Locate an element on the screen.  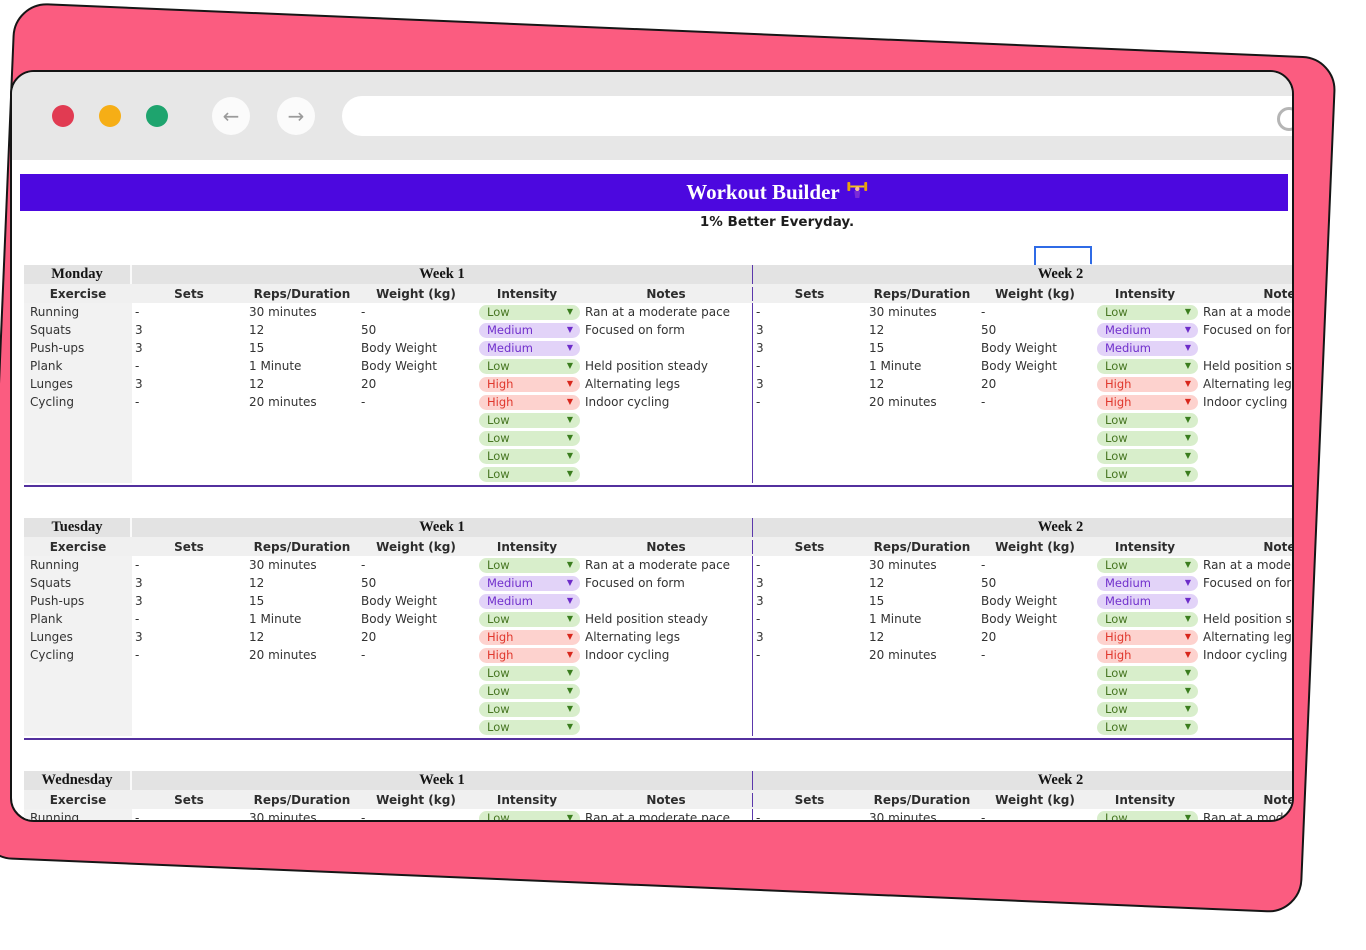
exercise-name-cell: Cycling is located at coordinates (78, 402).